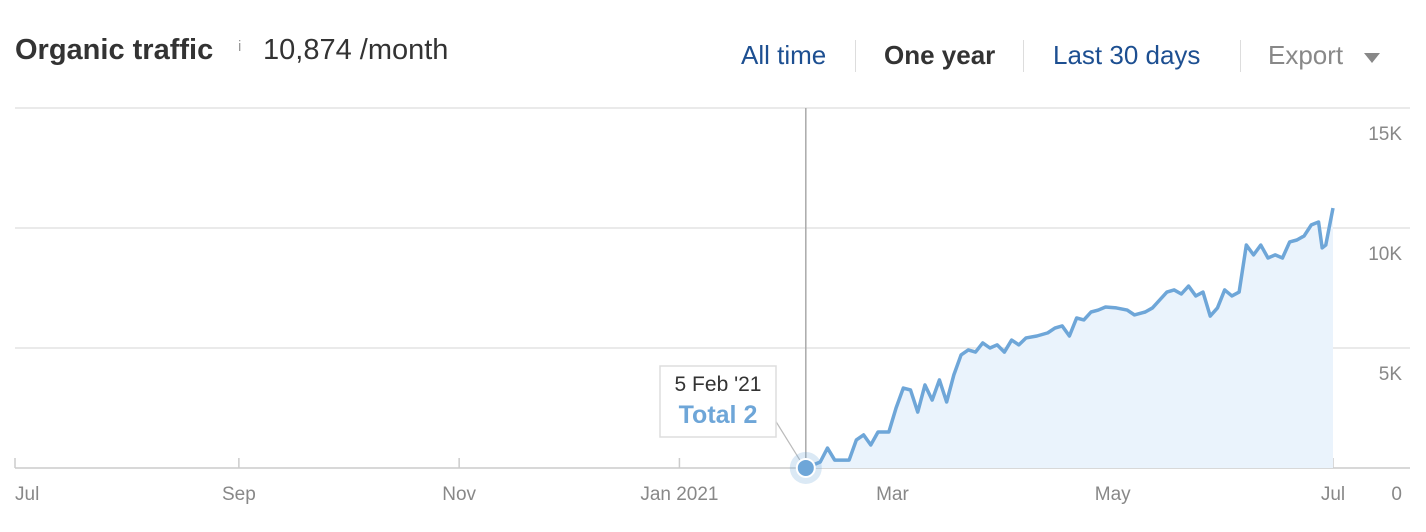  What do you see at coordinates (1372, 58) in the screenshot?
I see `dropdown-icon` at bounding box center [1372, 58].